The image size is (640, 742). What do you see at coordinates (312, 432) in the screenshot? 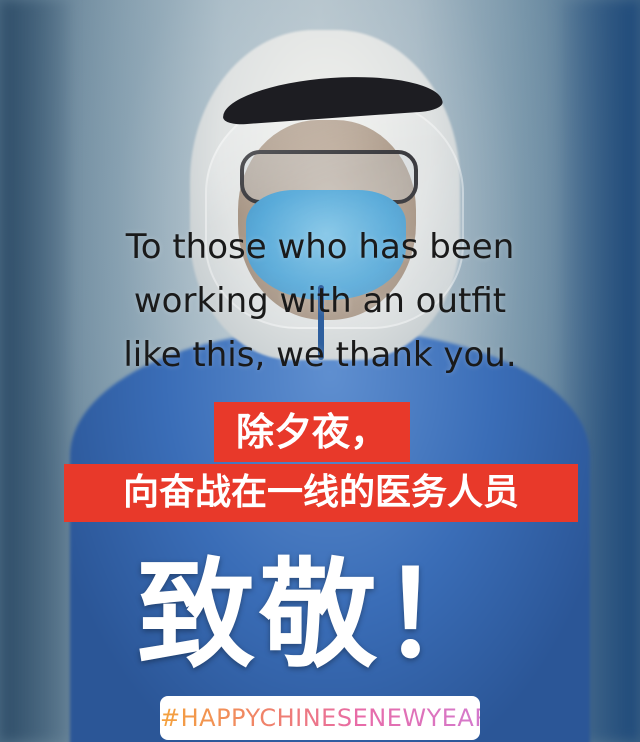
I see `chinese-label-new-years-eve: 除夕夜，` at bounding box center [312, 432].